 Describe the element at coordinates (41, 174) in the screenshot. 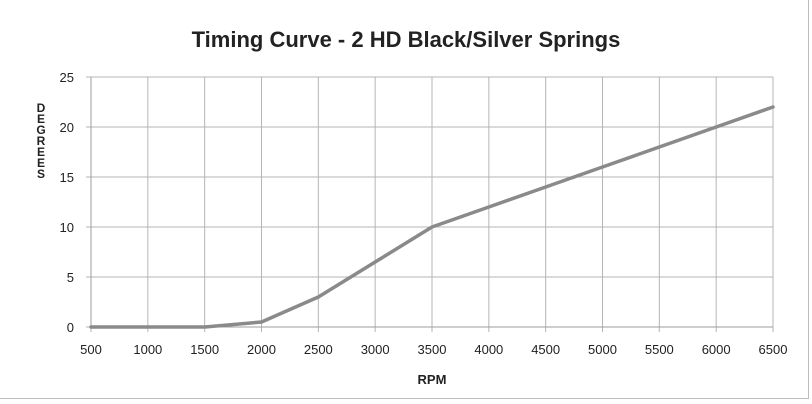

I see `y-axis-title-letter: S` at that location.